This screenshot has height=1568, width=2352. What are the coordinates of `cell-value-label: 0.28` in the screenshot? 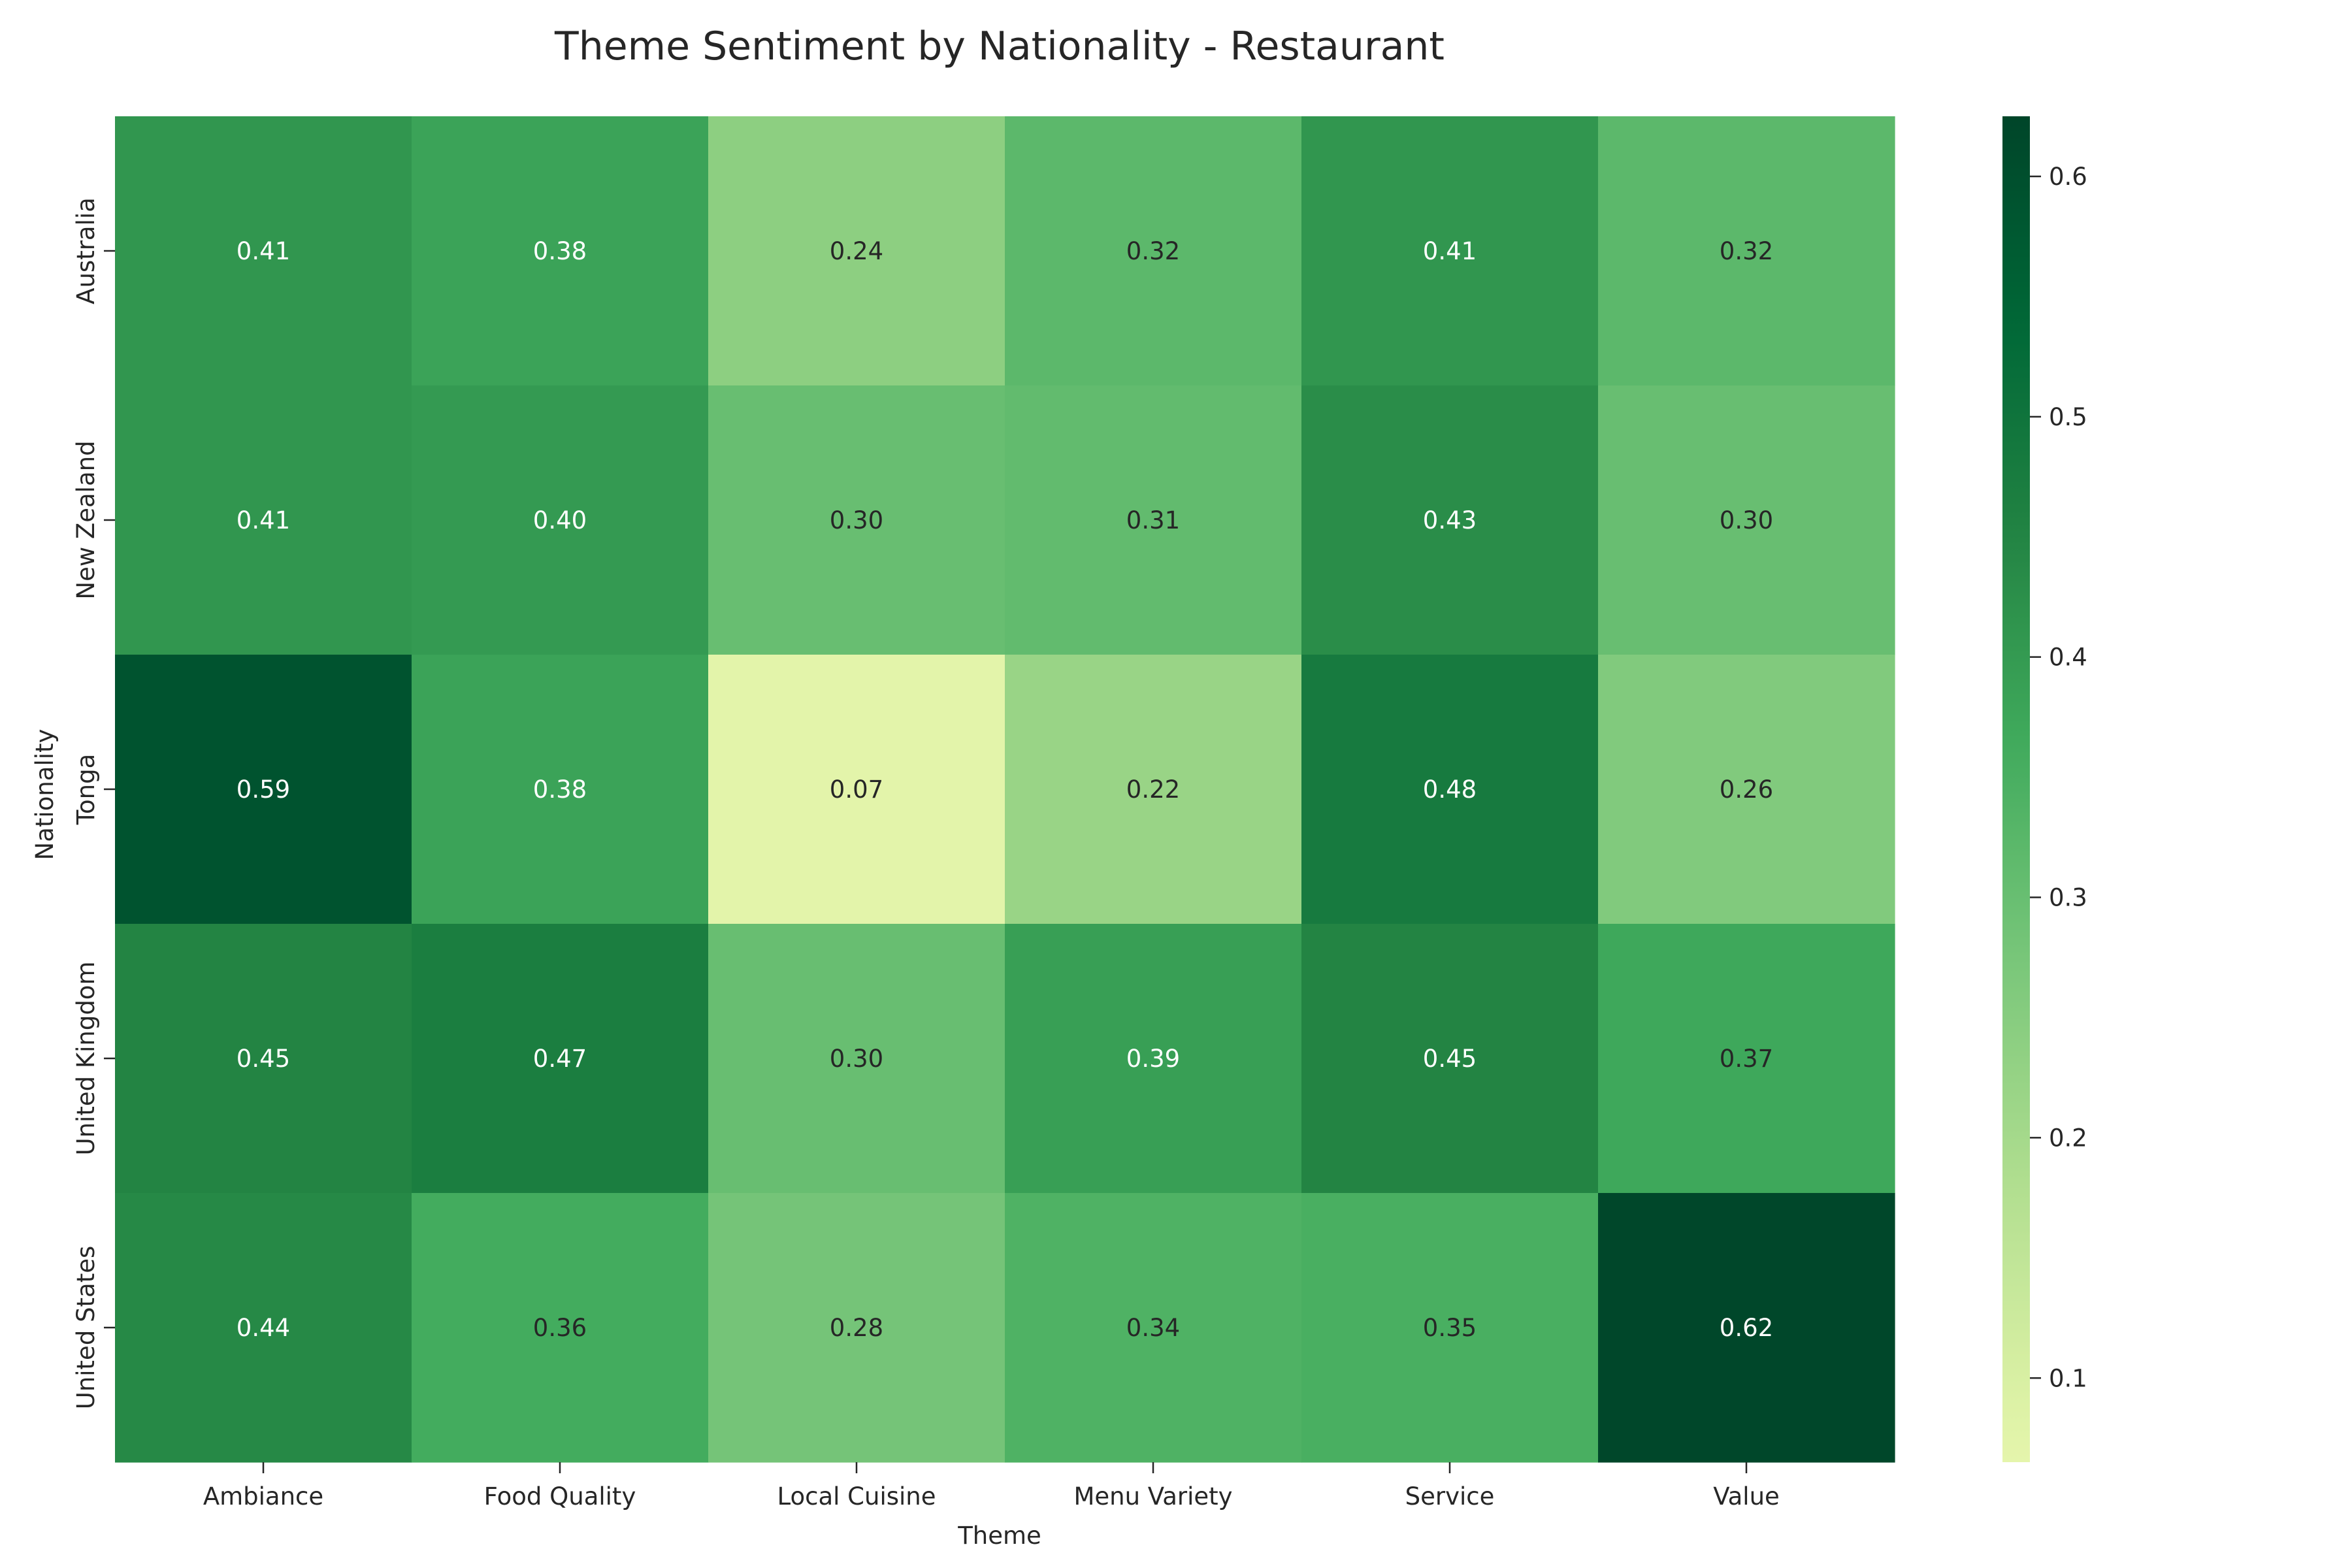 It's located at (856, 1328).